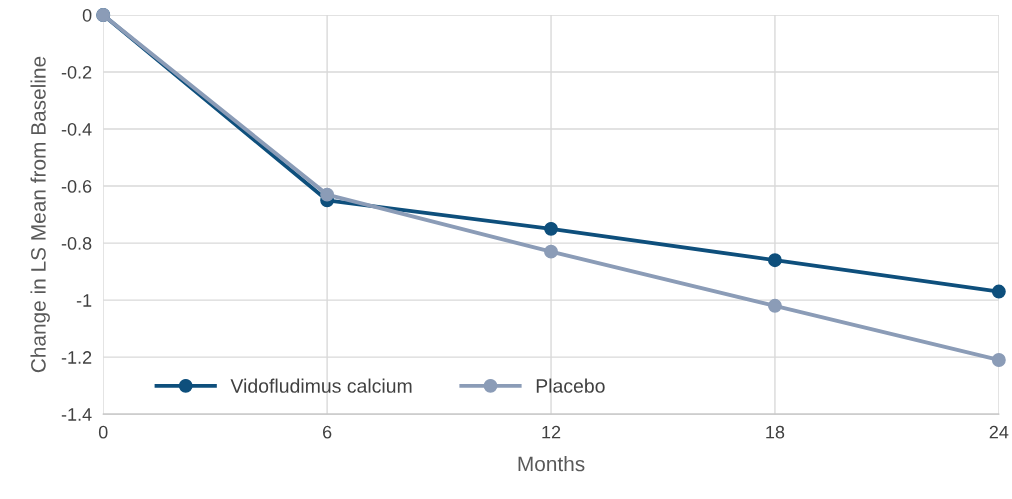 The image size is (1012, 499). I want to click on y-axis-title: Change in LS Mean from Baseline, so click(40, 214).